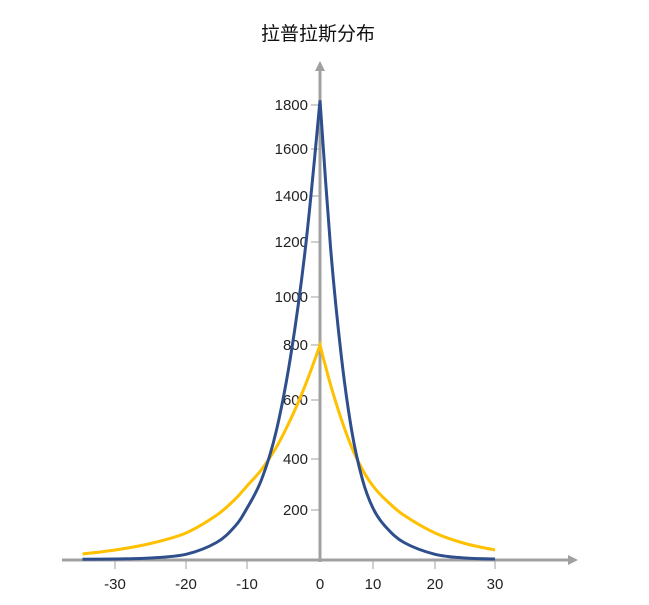 The image size is (649, 605). Describe the element at coordinates (435, 584) in the screenshot. I see `x-tick-label: 20` at that location.